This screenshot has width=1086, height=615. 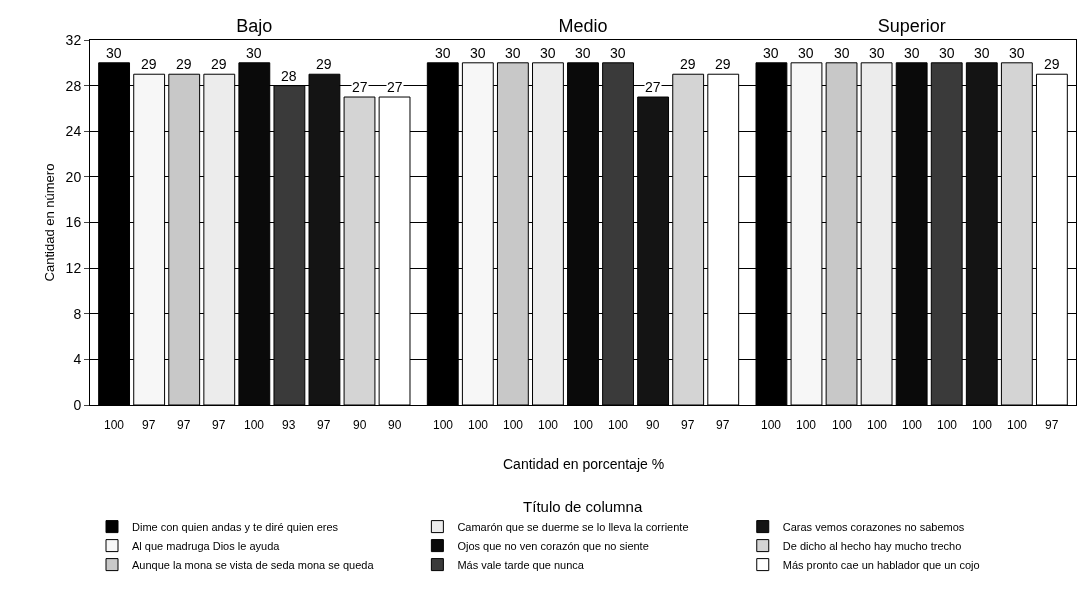 What do you see at coordinates (77, 404) in the screenshot?
I see `y-tick-label: 0` at bounding box center [77, 404].